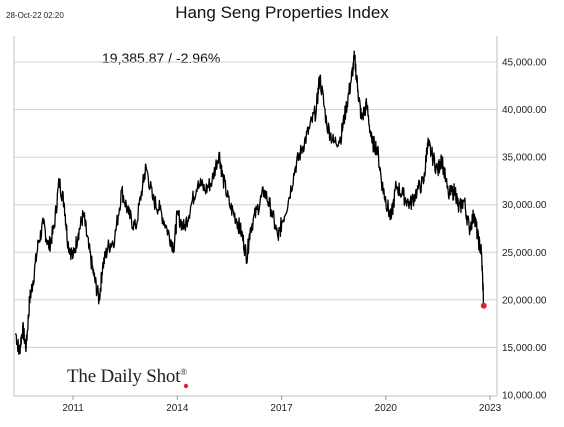 The height and width of the screenshot is (427, 564). I want to click on brand-dot, so click(186, 386).